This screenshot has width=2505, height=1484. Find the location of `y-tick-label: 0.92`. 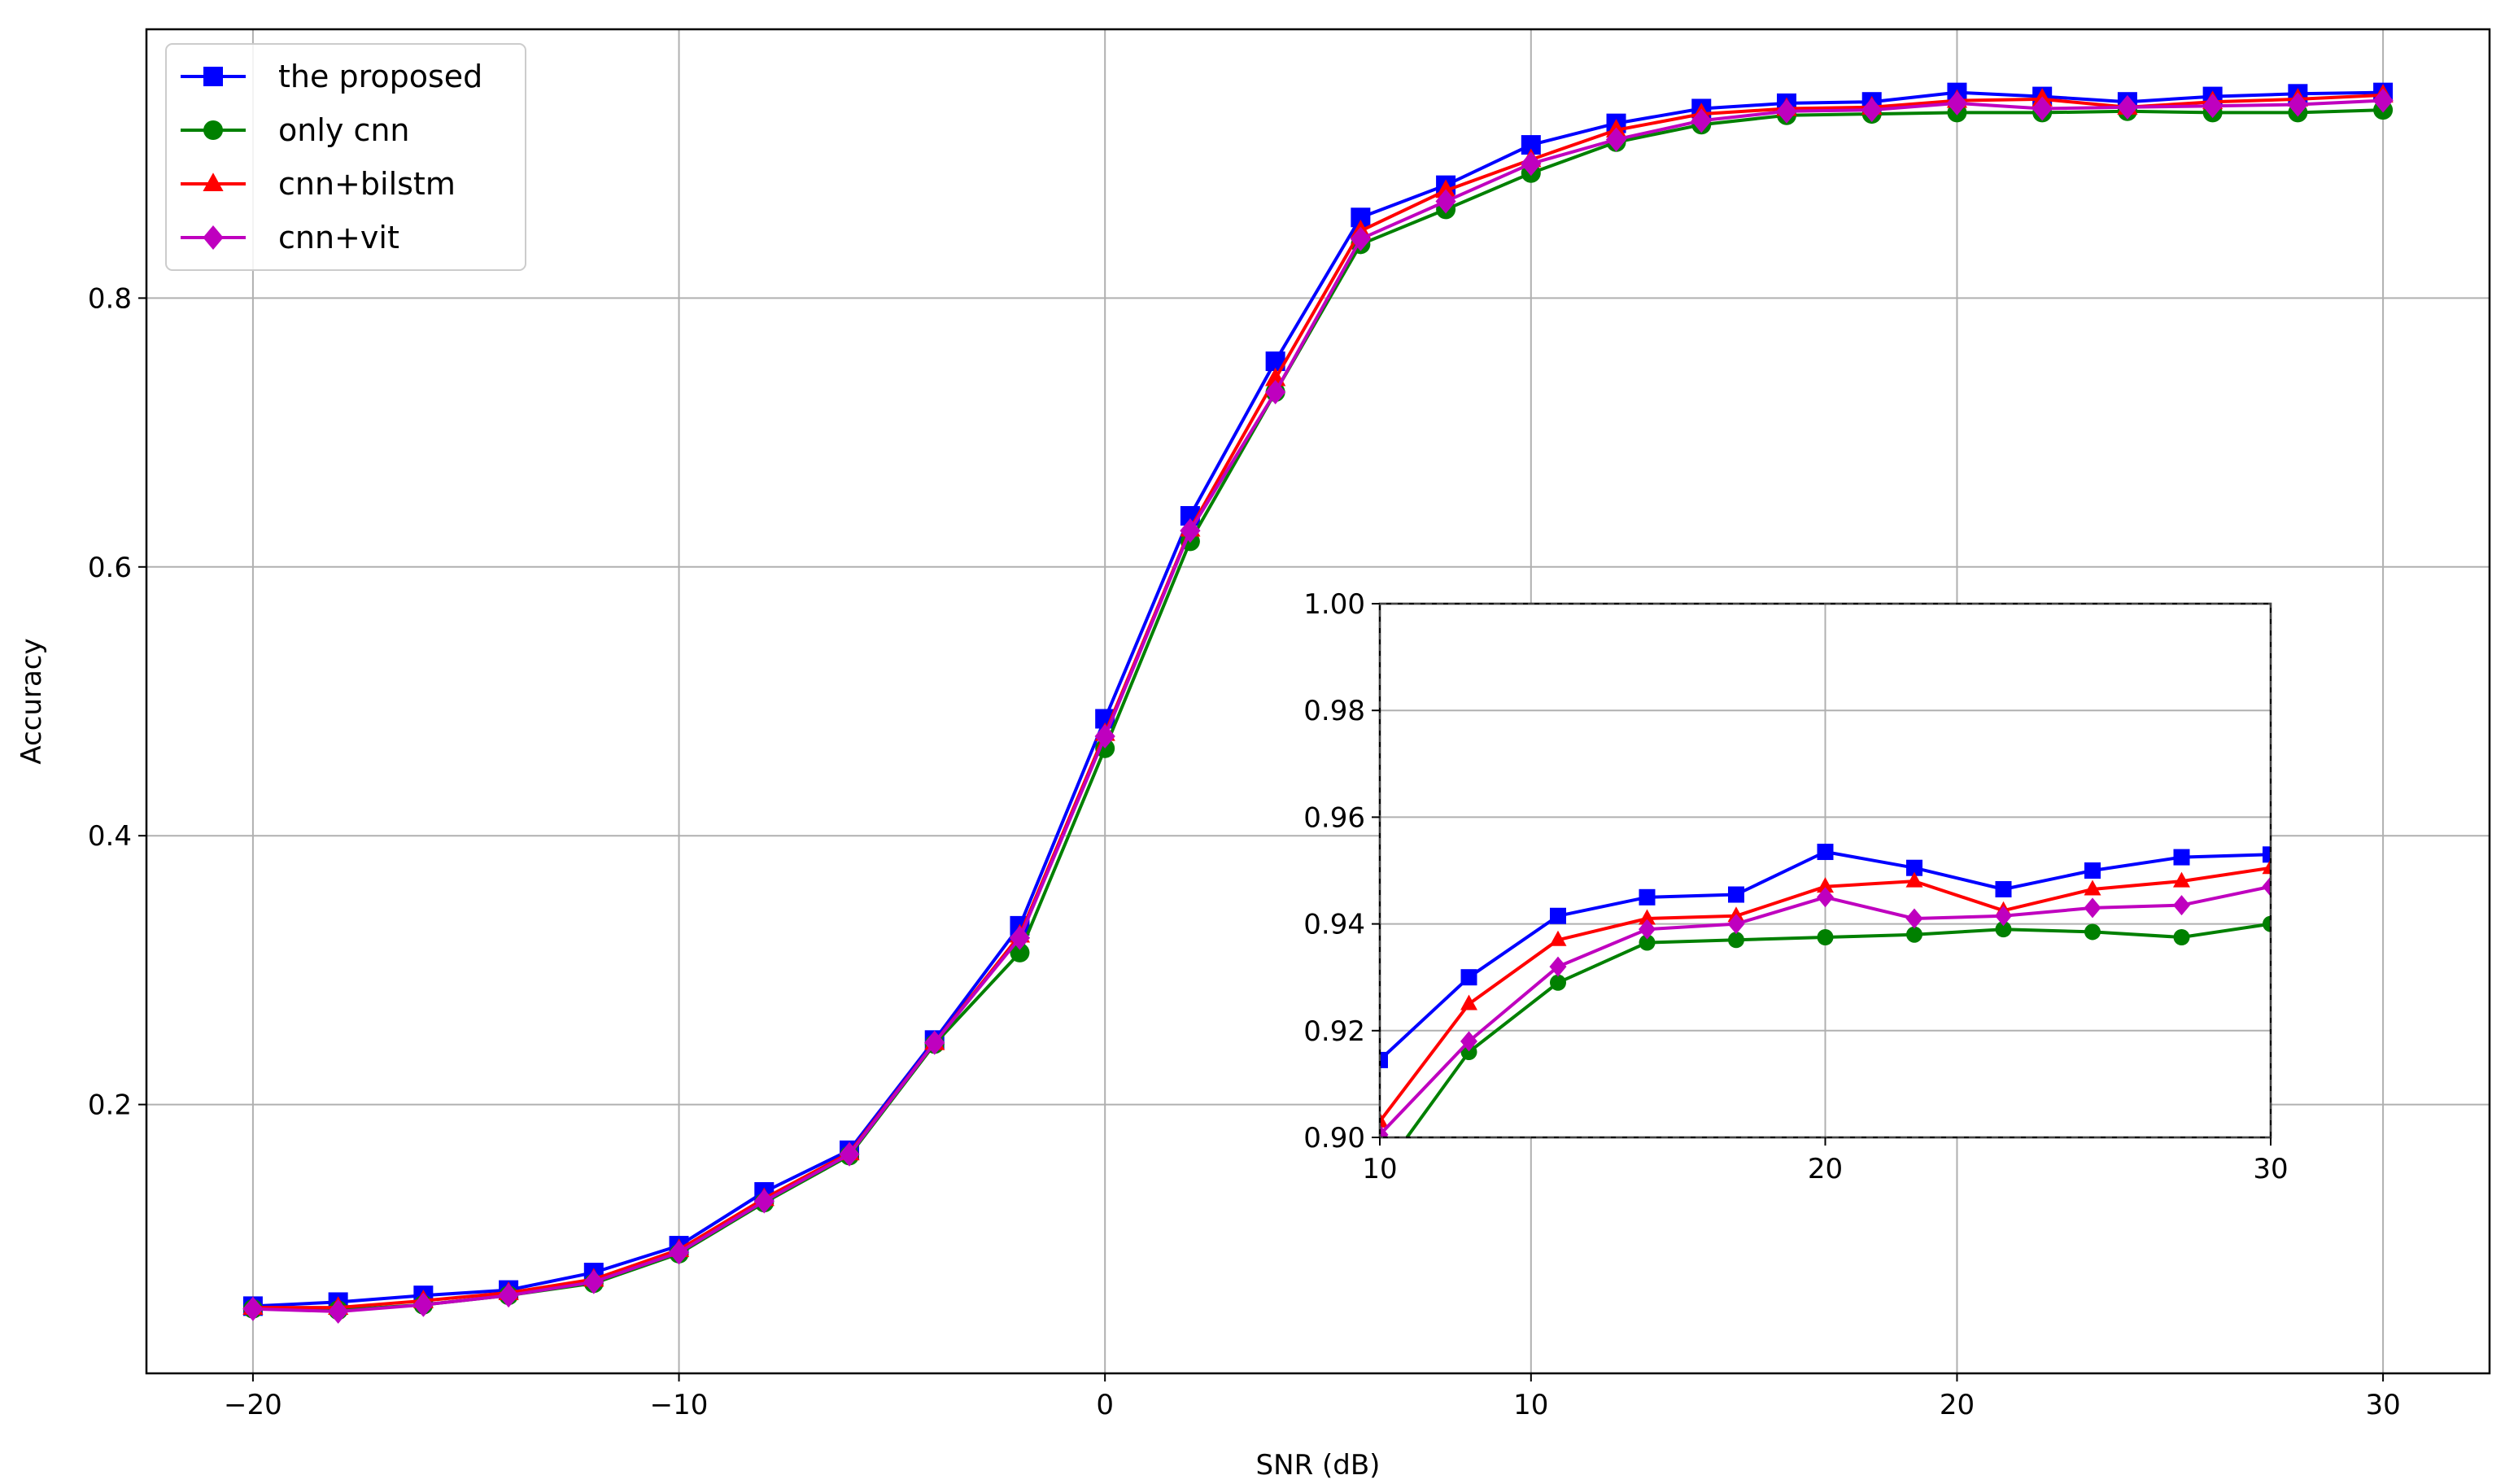

y-tick-label: 0.92 is located at coordinates (1334, 1032).